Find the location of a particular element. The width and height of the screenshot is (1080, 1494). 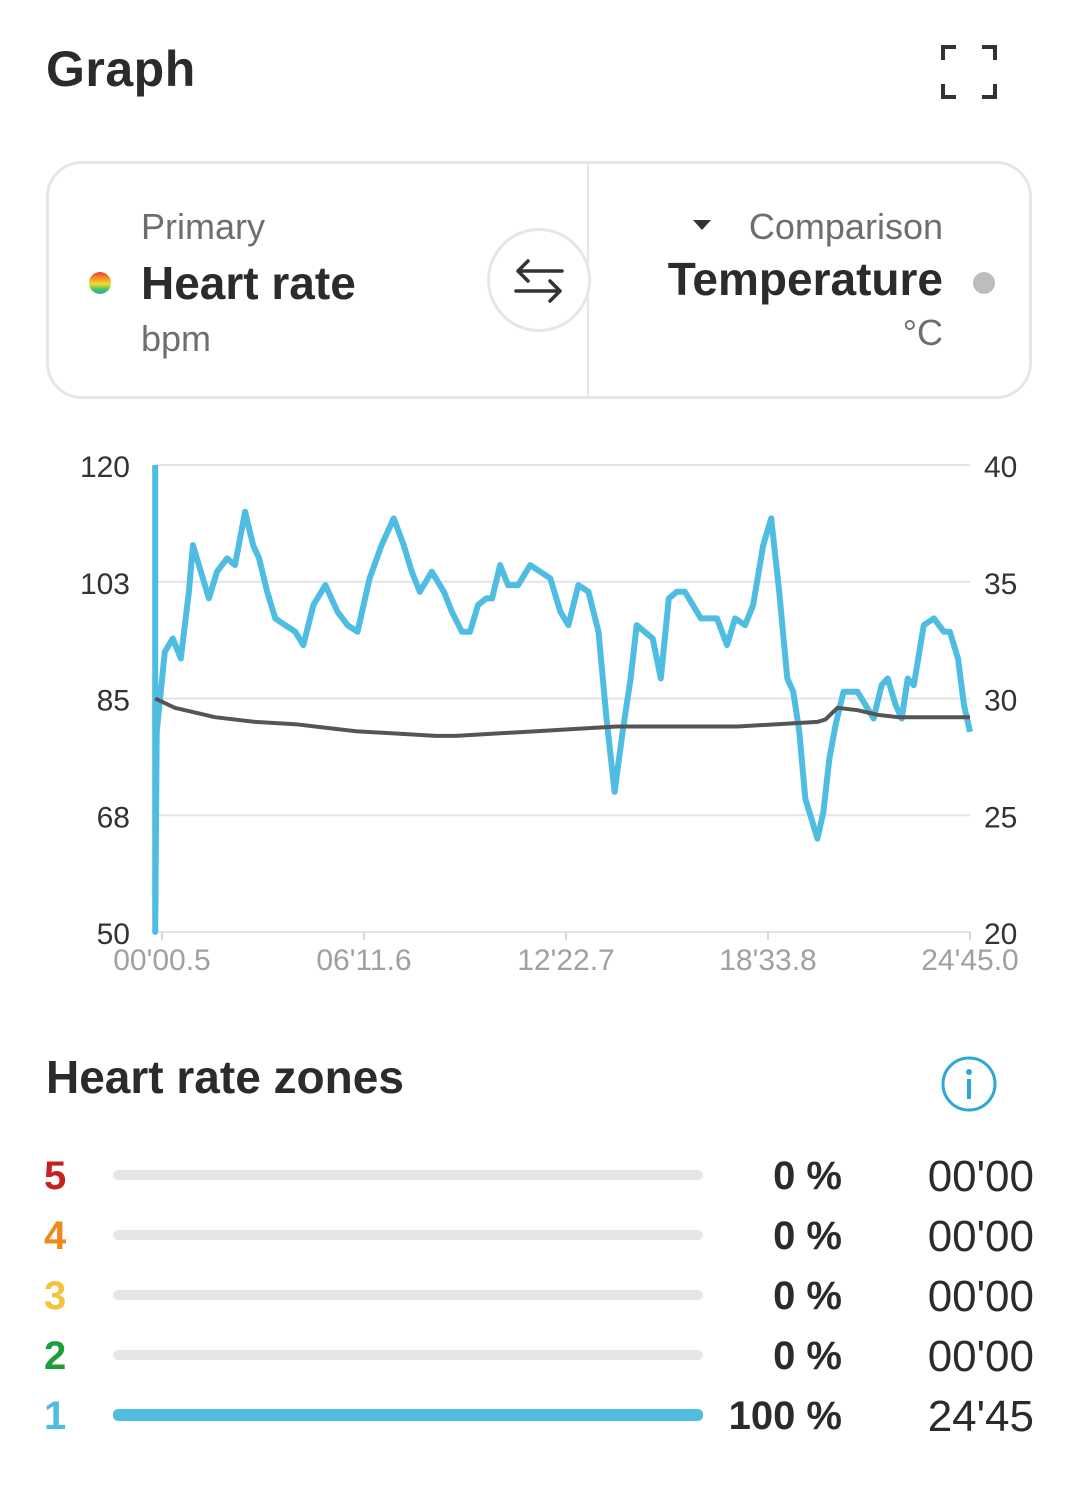

primary-metric-panel: Primary Heart rate bpm is located at coordinates (318, 280).